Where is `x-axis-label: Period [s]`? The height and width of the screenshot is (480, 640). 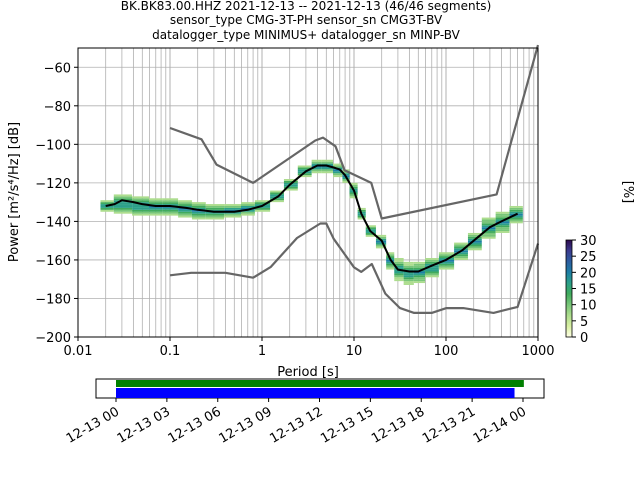 x-axis-label: Period [s] is located at coordinates (308, 372).